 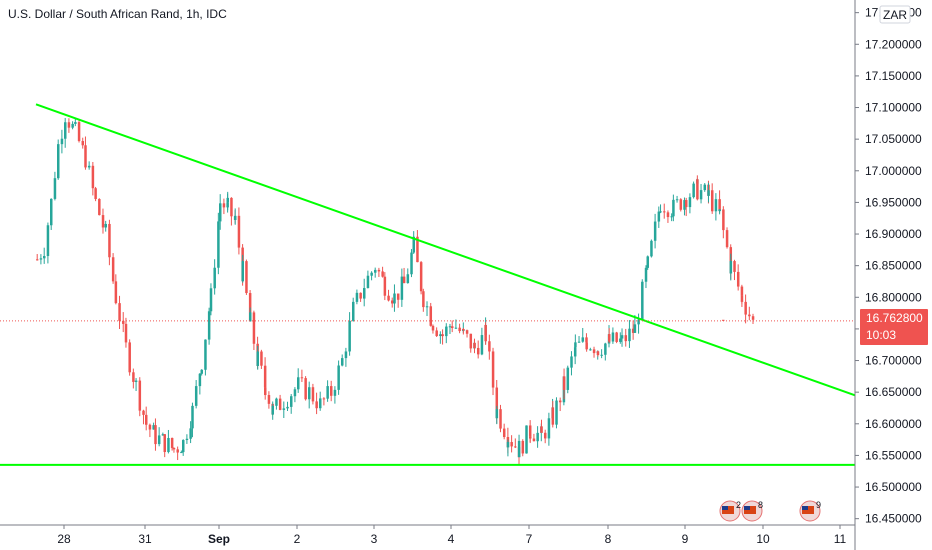 I want to click on price-tick-label: 16.800000, so click(x=893, y=297).